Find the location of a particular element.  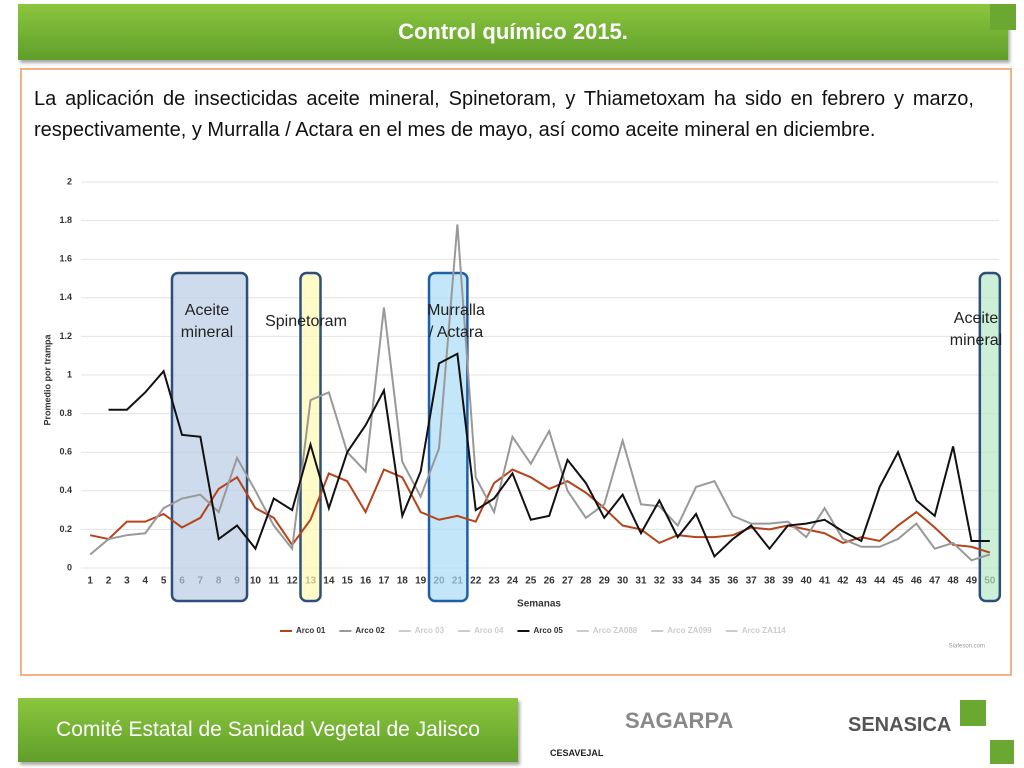

y-tick-label: 1 is located at coordinates (69, 374).